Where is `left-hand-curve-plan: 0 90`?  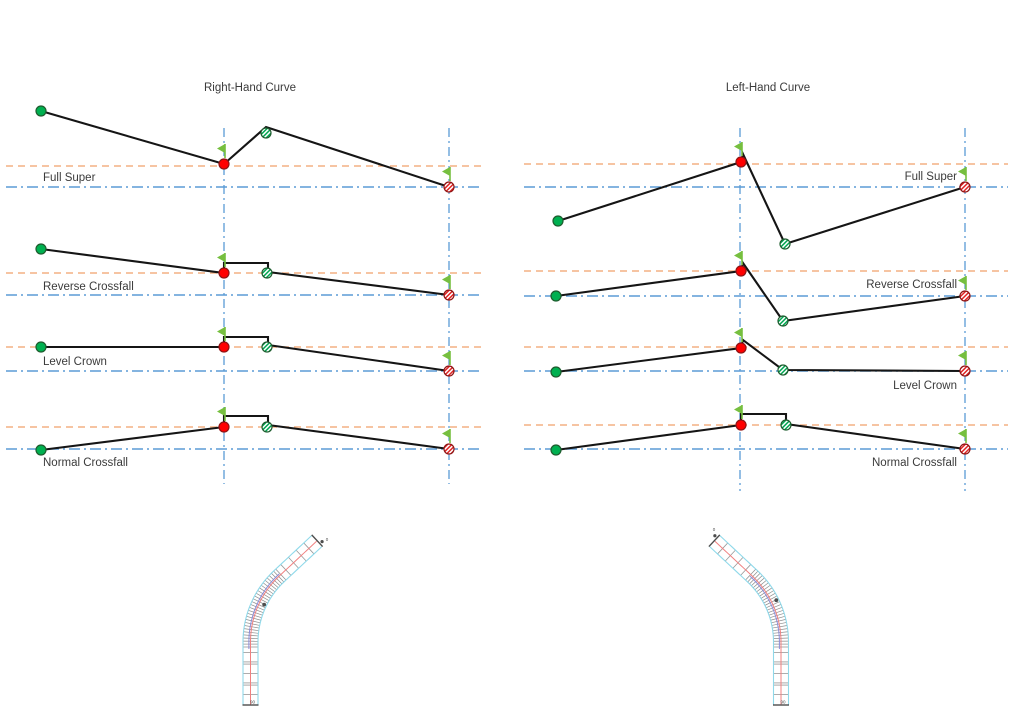 left-hand-curve-plan: 0 90 is located at coordinates (749, 616).